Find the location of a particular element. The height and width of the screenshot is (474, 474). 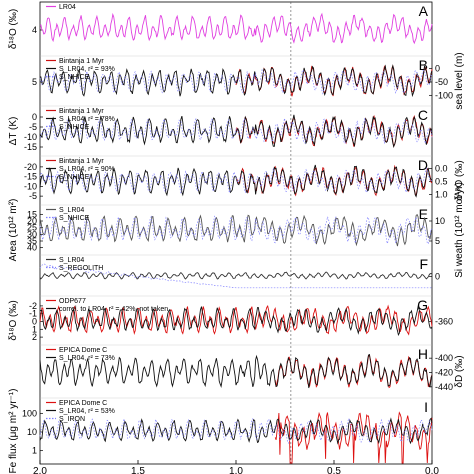

right-axis-label: Si weath (10¹² mol/yr) is located at coordinates (459, 230).